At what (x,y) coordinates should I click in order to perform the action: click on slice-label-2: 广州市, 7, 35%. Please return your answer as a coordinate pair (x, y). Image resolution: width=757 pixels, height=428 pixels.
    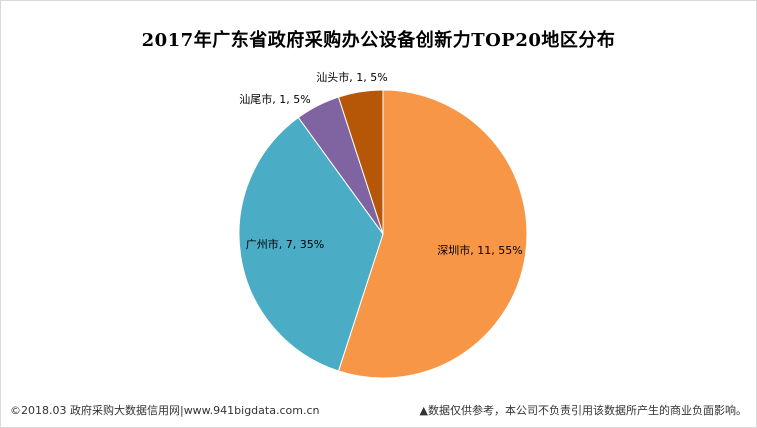
    Looking at the image, I should click on (285, 244).